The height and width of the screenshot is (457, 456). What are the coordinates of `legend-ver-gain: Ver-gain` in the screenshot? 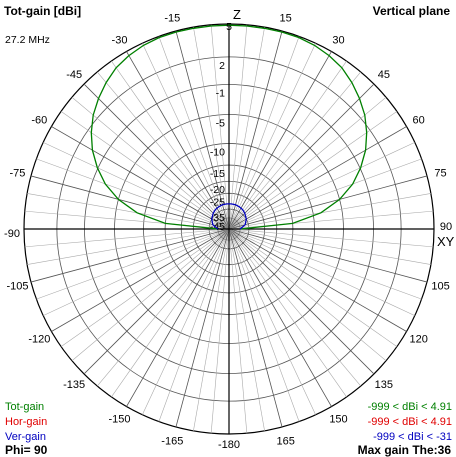 It's located at (25, 437).